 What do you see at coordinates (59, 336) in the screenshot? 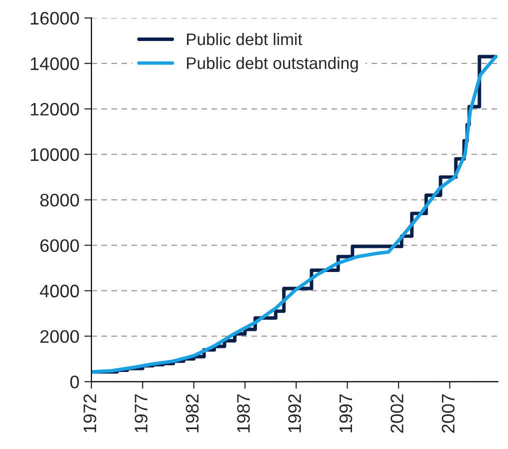
I see `y-tick-label: 2000` at bounding box center [59, 336].